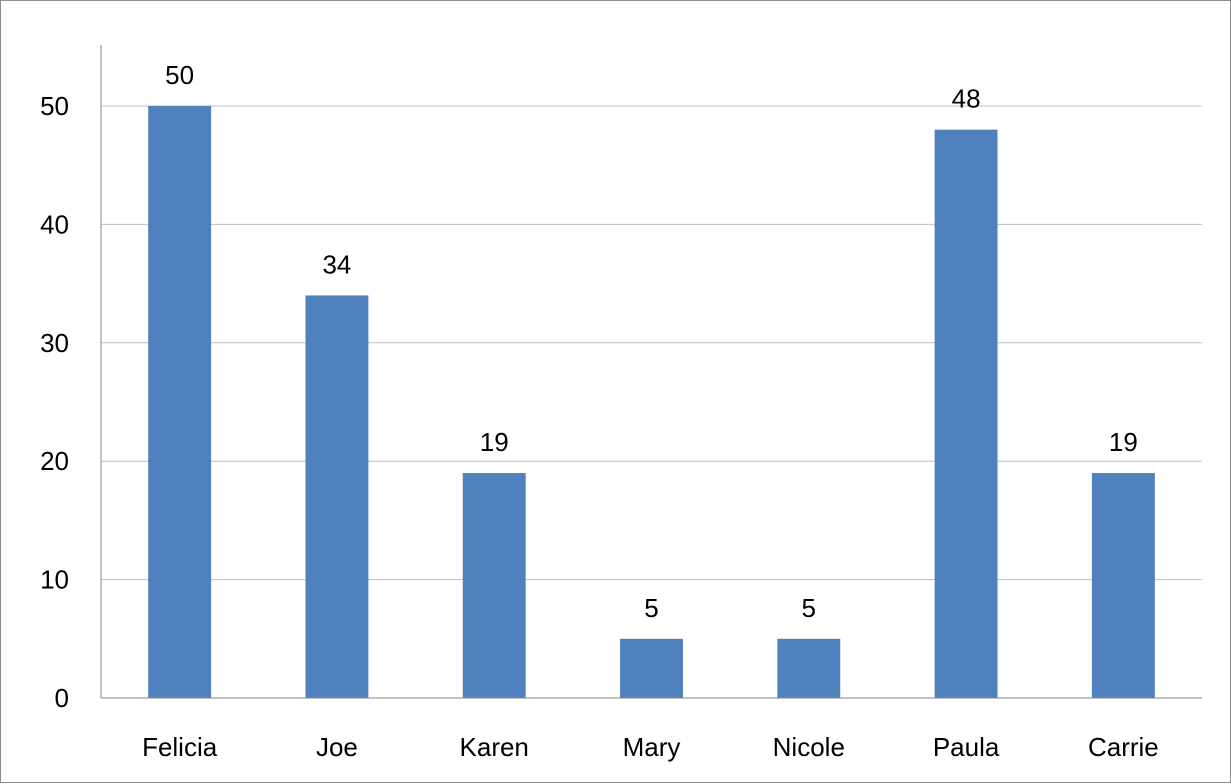 This screenshot has height=784, width=1231. Describe the element at coordinates (652, 747) in the screenshot. I see `x-tick-label: Mary` at that location.